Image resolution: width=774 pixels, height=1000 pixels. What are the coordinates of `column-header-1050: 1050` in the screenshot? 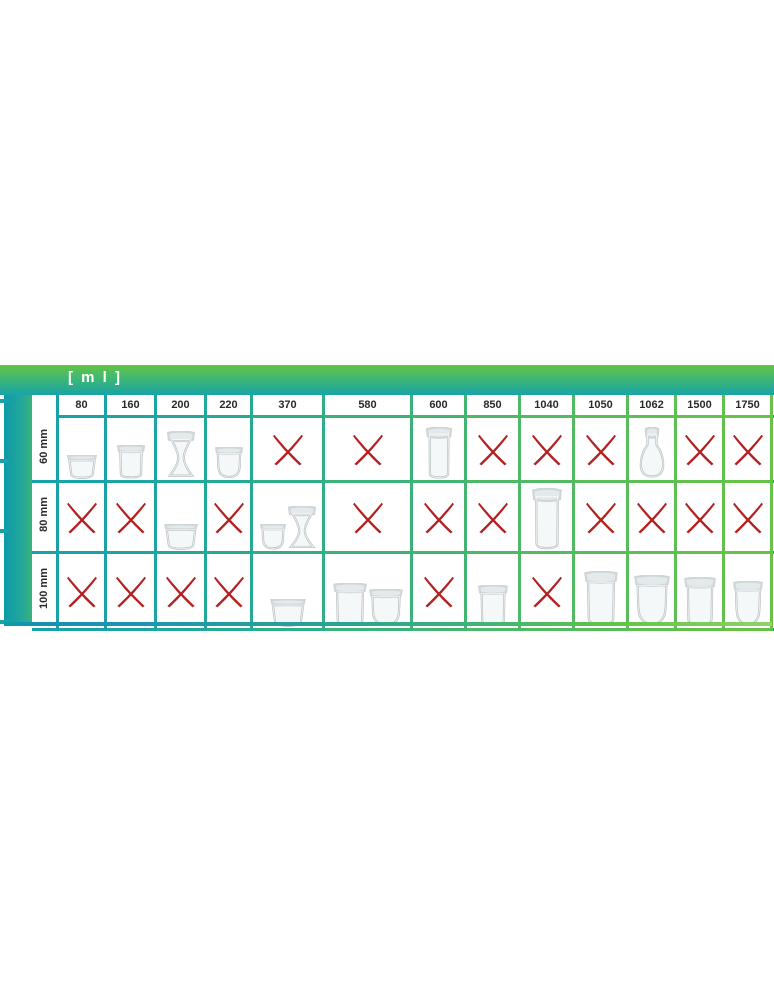 It's located at (600, 406).